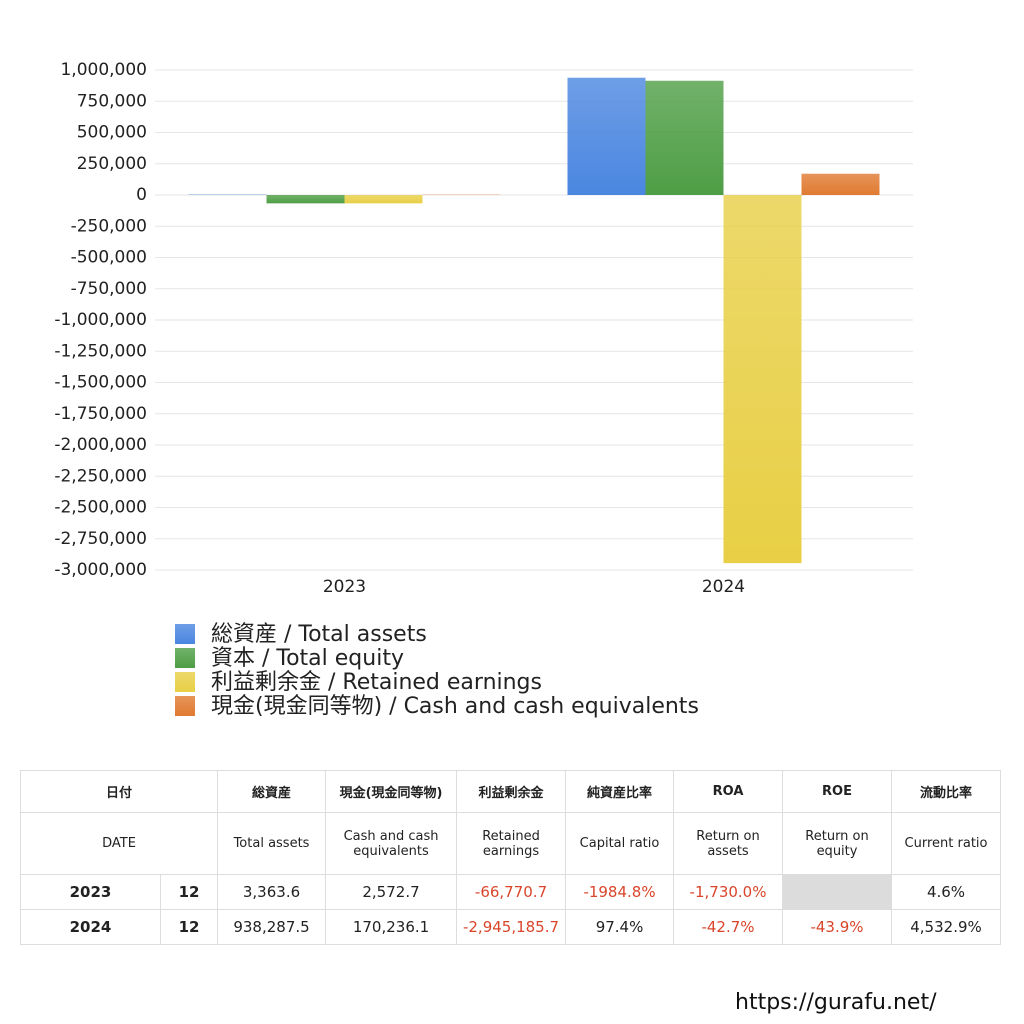 This screenshot has width=1024, height=1024. Describe the element at coordinates (90, 927) in the screenshot. I see `table-cell: 2024` at that location.